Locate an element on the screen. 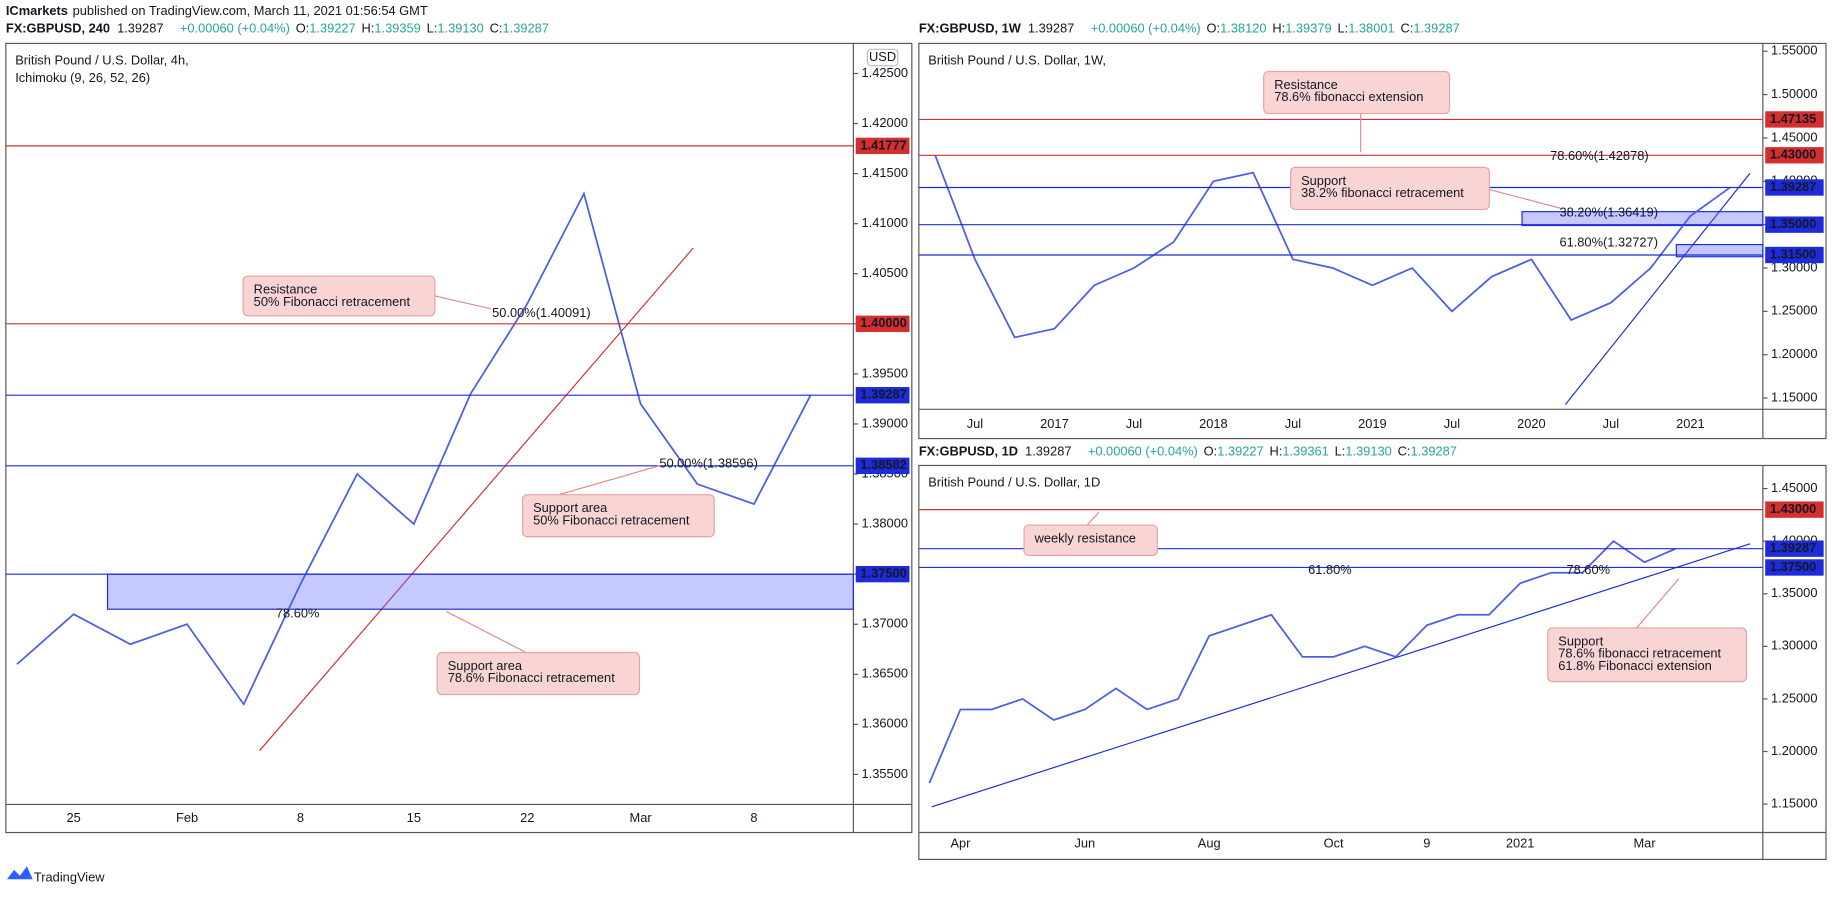  ohlc-key: C: is located at coordinates (496, 28).